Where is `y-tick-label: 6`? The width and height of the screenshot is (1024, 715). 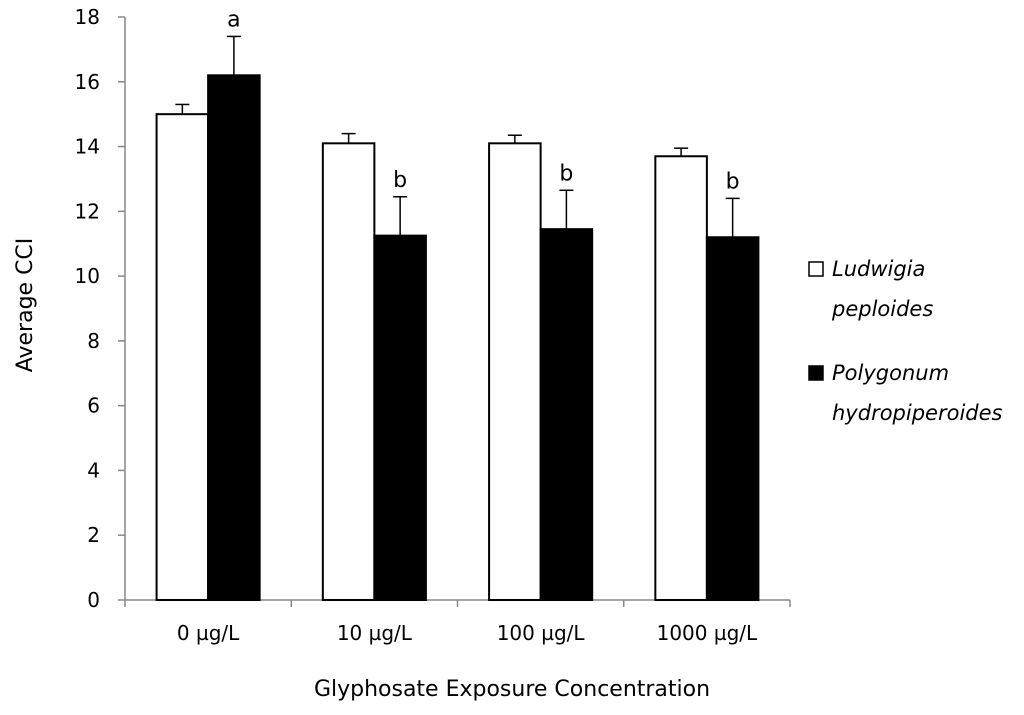 y-tick-label: 6 is located at coordinates (93, 406).